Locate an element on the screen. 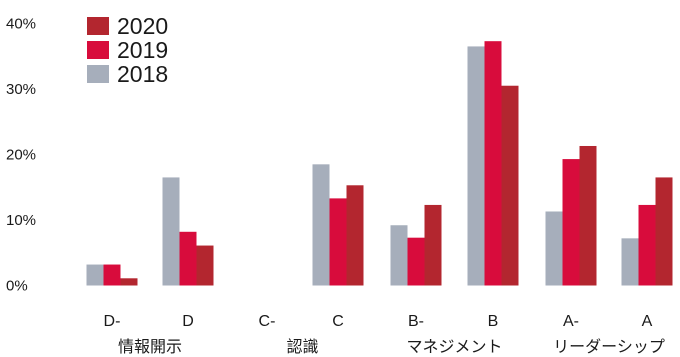 The width and height of the screenshot is (680, 357). bar-2020-A- is located at coordinates (588, 215).